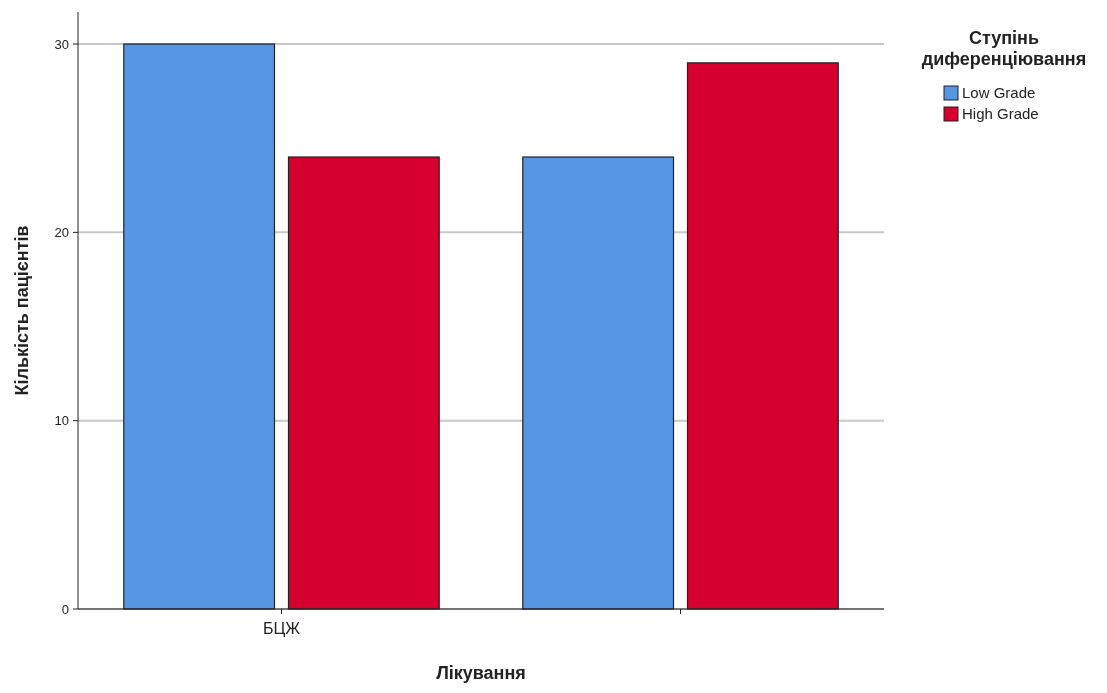 The width and height of the screenshot is (1107, 693). Describe the element at coordinates (61, 44) in the screenshot. I see `y-tick-label: 30` at that location.